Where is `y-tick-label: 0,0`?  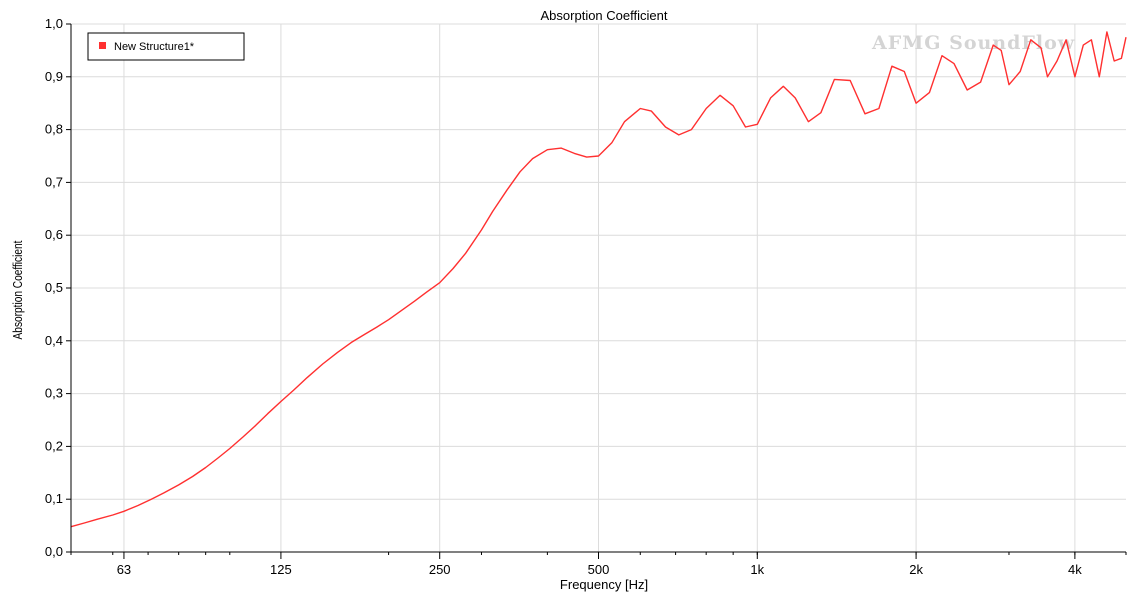
y-tick-label: 0,0 is located at coordinates (54, 551).